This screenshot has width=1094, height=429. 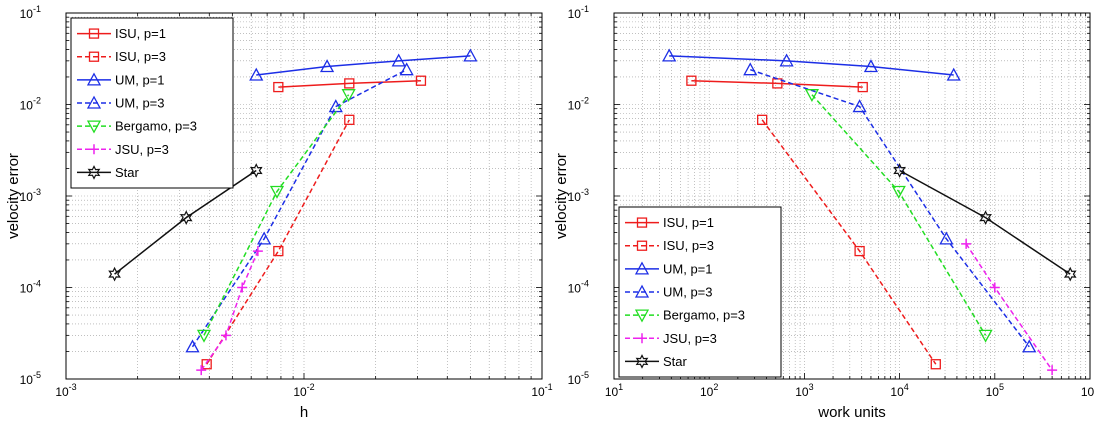 I want to click on x-tick-label: 10⁴, so click(x=899, y=390).